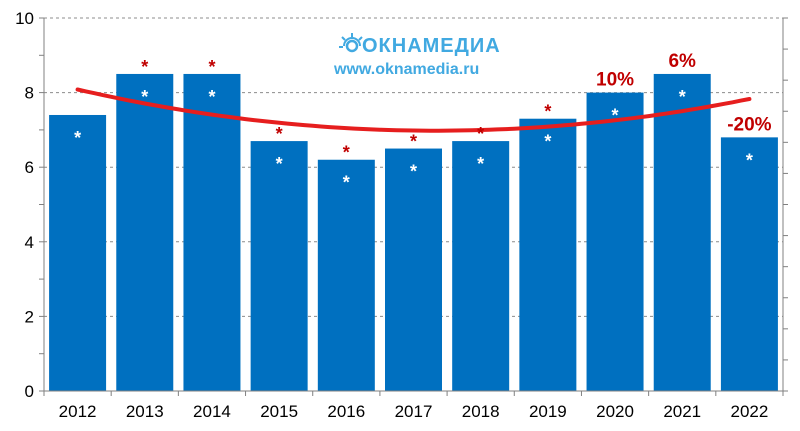 Image resolution: width=800 pixels, height=431 pixels. What do you see at coordinates (29, 93) in the screenshot?
I see `y-tick-label: 8` at bounding box center [29, 93].